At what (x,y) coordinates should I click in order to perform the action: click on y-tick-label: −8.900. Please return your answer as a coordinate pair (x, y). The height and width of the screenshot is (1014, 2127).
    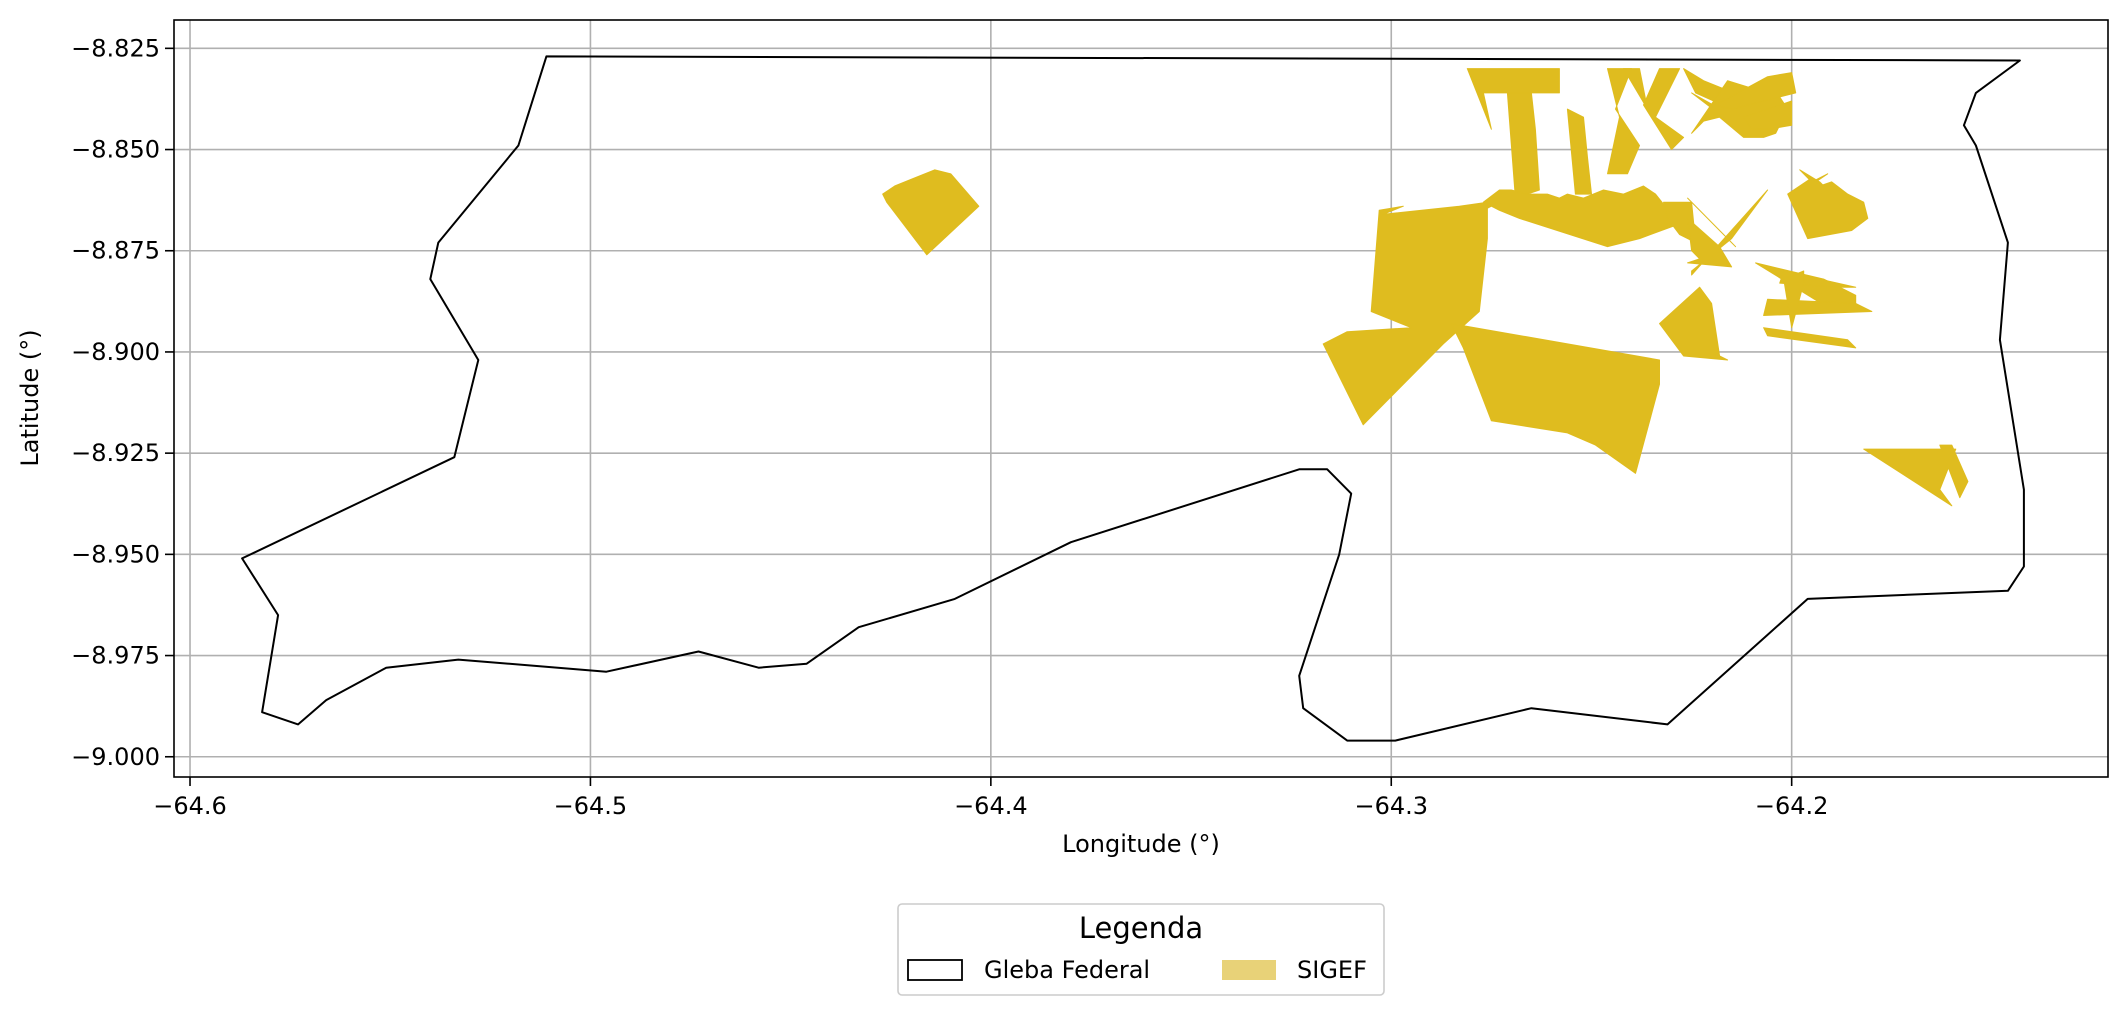
    Looking at the image, I should click on (115, 352).